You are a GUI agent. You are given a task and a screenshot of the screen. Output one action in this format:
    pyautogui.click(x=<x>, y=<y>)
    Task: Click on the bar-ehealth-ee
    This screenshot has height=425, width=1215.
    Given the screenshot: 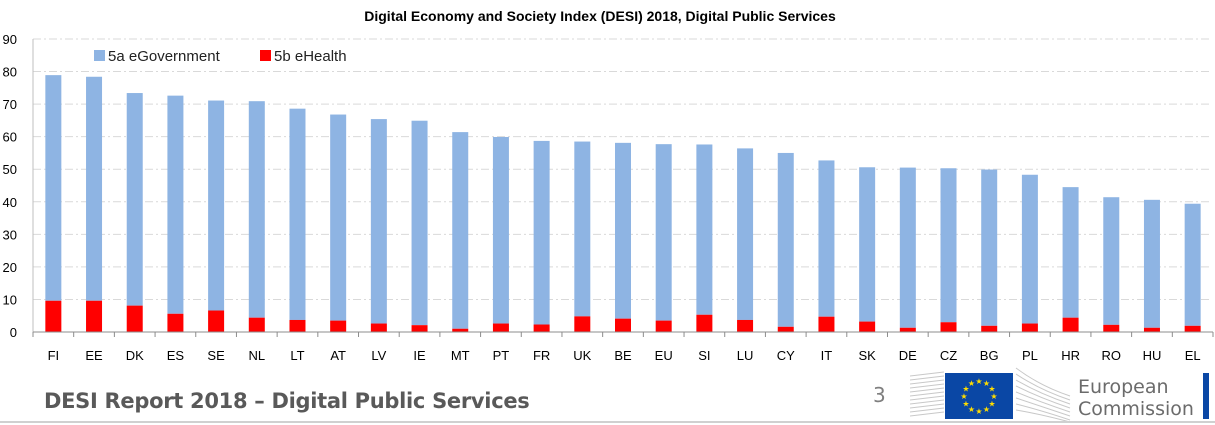 What is the action you would take?
    pyautogui.click(x=94, y=316)
    